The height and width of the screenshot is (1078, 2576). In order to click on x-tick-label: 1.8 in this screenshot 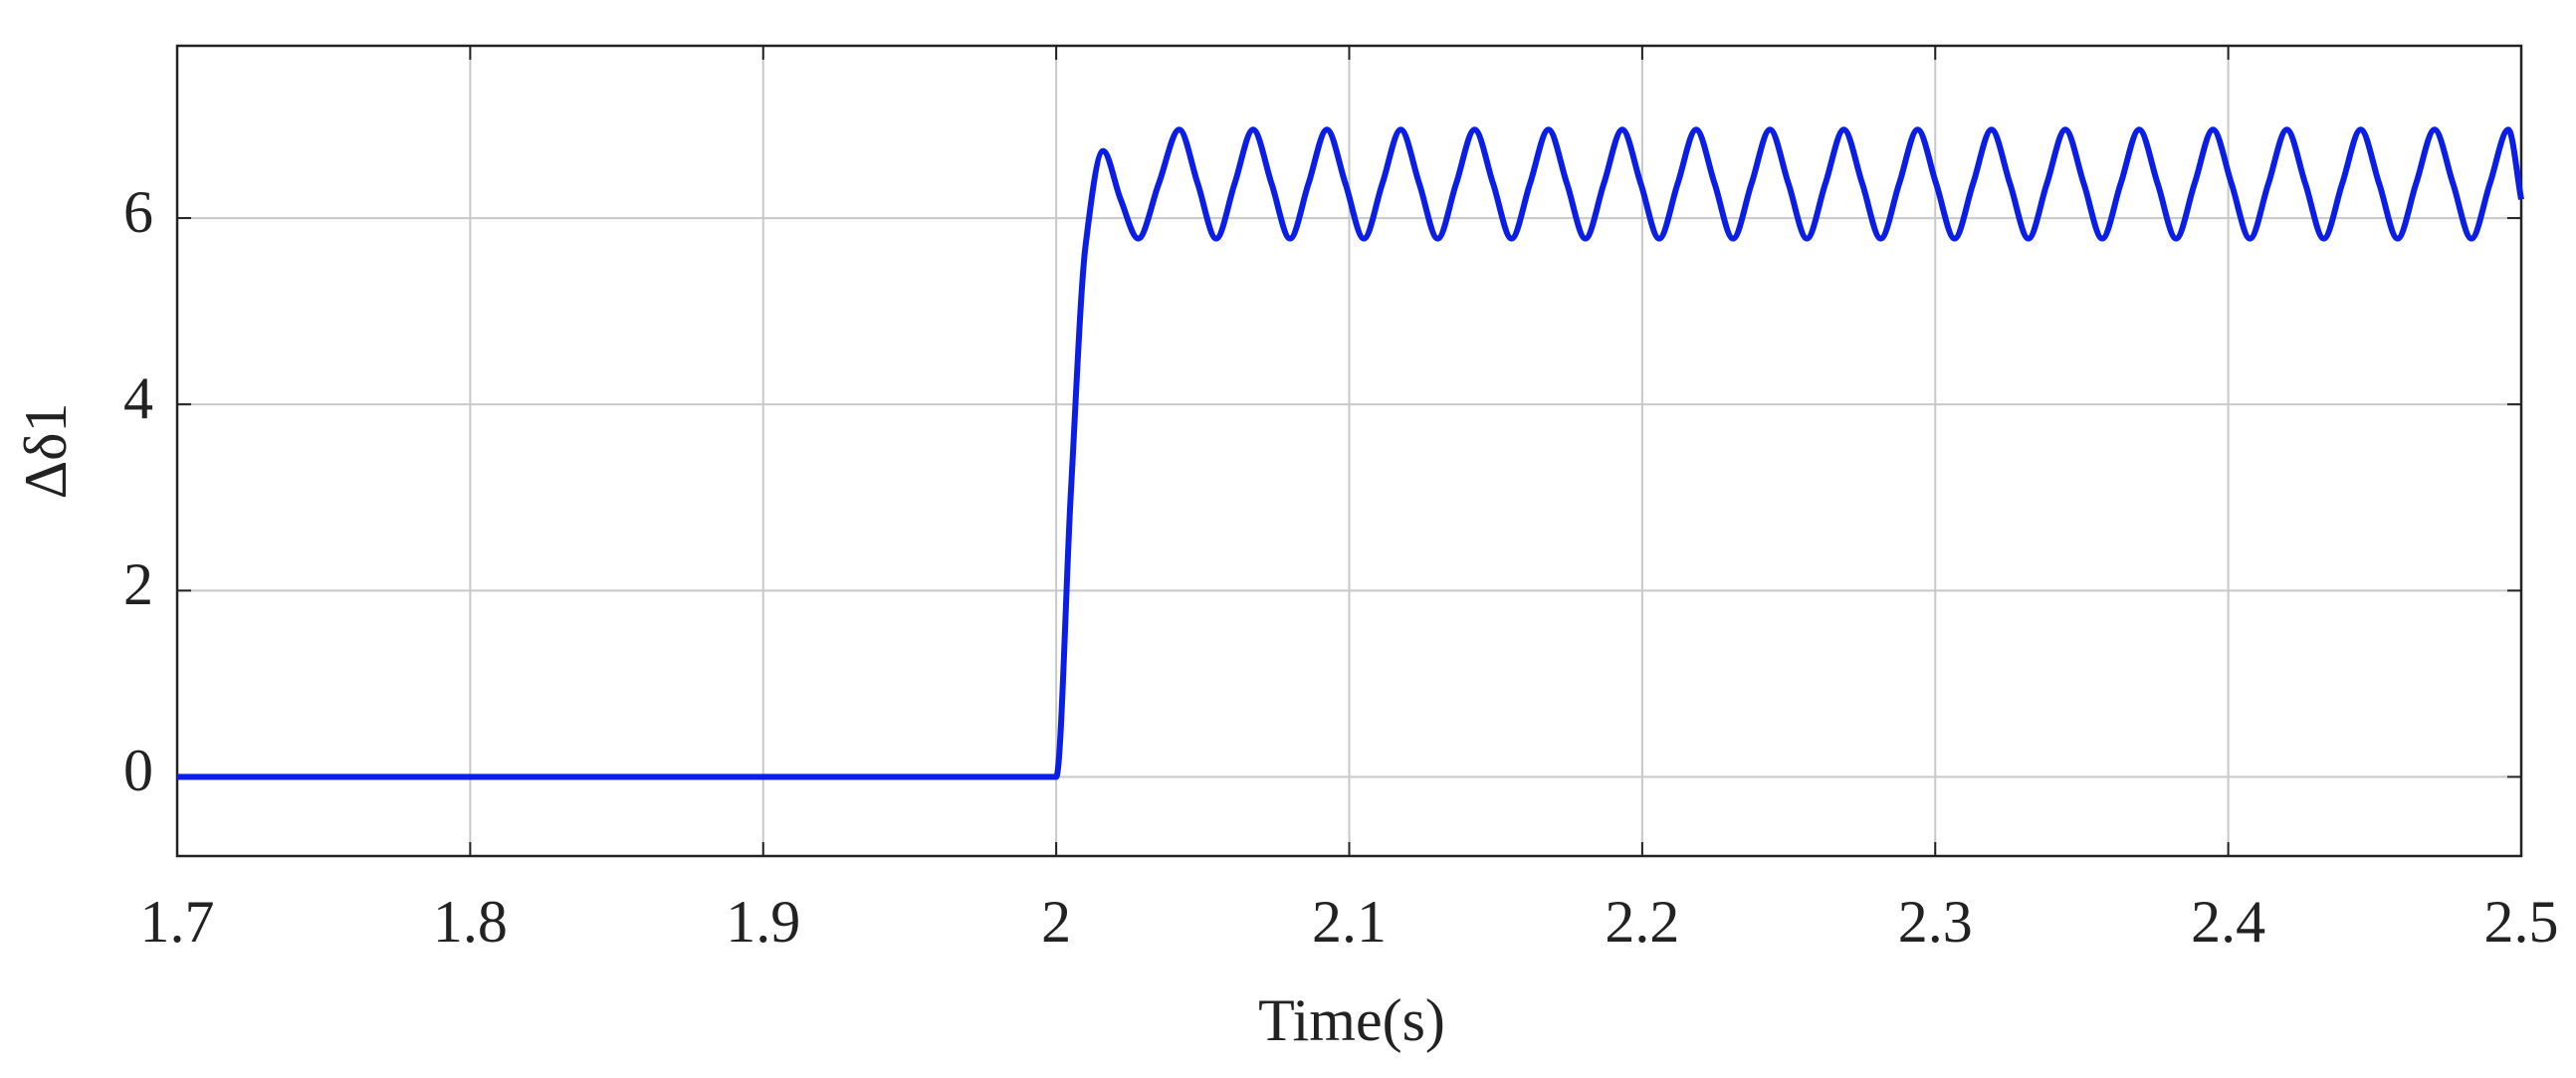, I will do `click(470, 922)`.